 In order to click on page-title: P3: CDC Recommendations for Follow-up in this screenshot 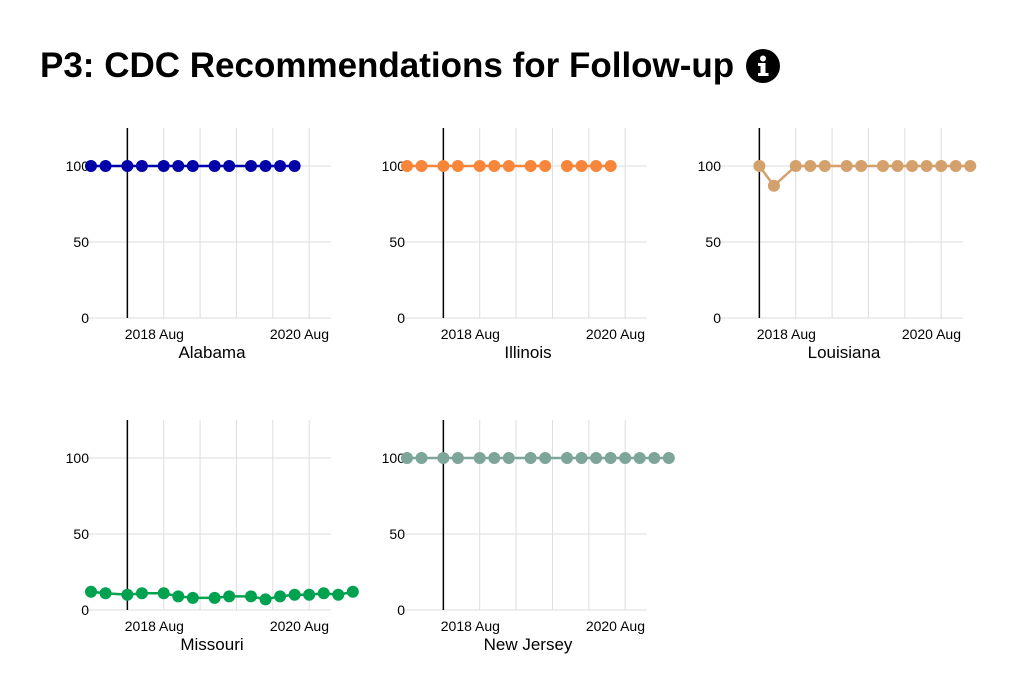, I will do `click(410, 66)`.